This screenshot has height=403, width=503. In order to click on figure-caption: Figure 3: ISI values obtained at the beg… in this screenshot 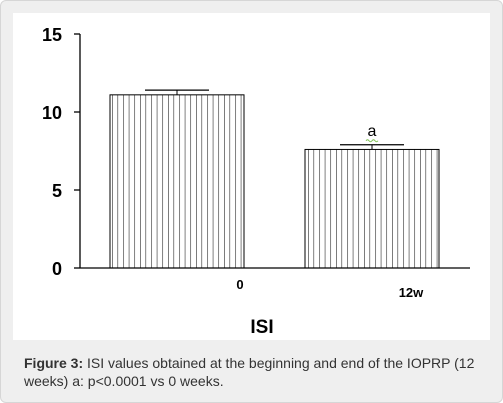, I will do `click(254, 372)`.